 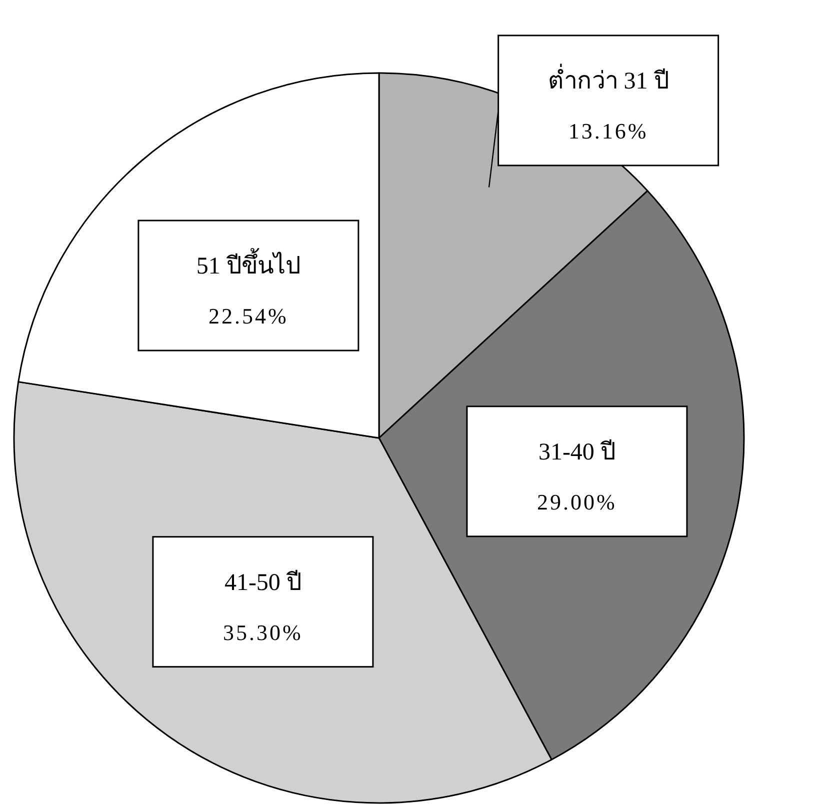 I want to click on data-label: 29.00%, so click(x=577, y=501).